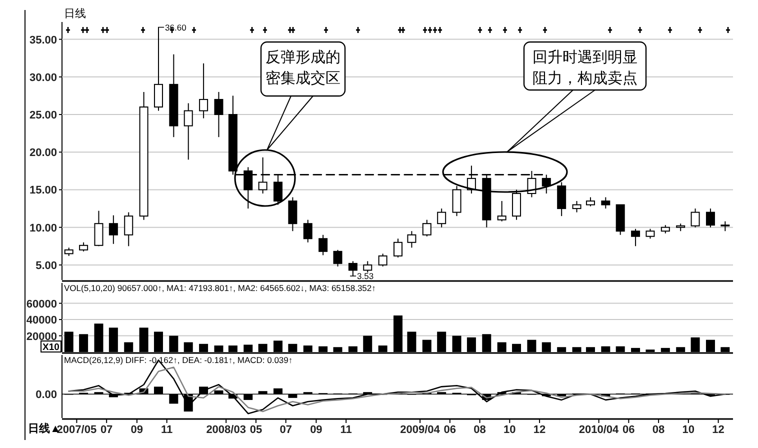 The width and height of the screenshot is (758, 448). Describe the element at coordinates (43, 116) in the screenshot. I see `y-tick-label: 25.00` at that location.